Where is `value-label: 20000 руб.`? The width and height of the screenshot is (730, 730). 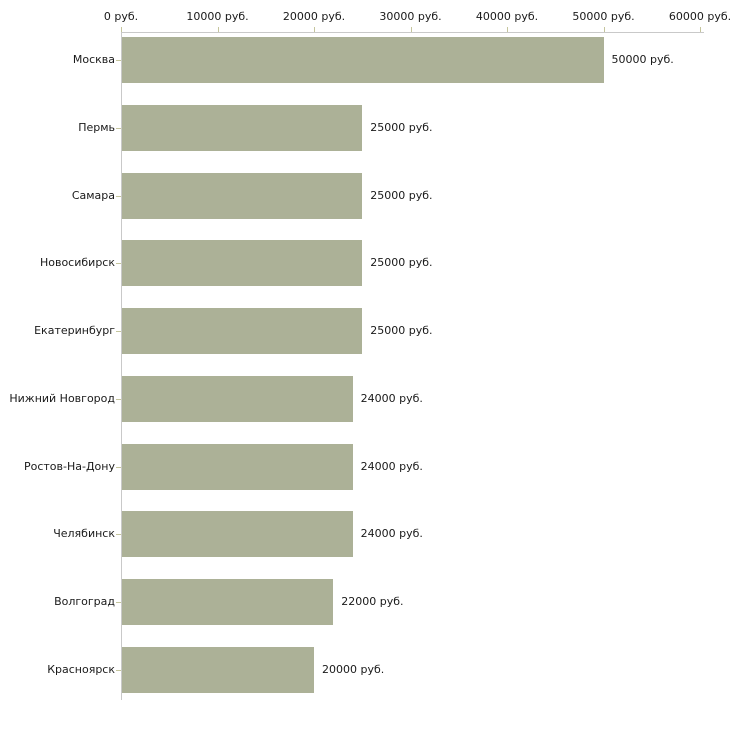 value-label: 20000 руб. is located at coordinates (353, 670).